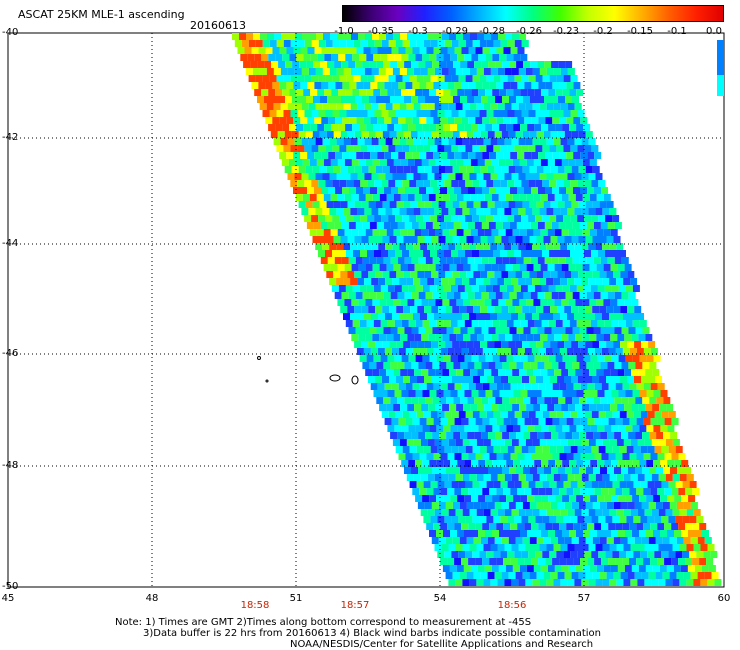  I want to click on colorbar-label: -0.2, so click(603, 31).